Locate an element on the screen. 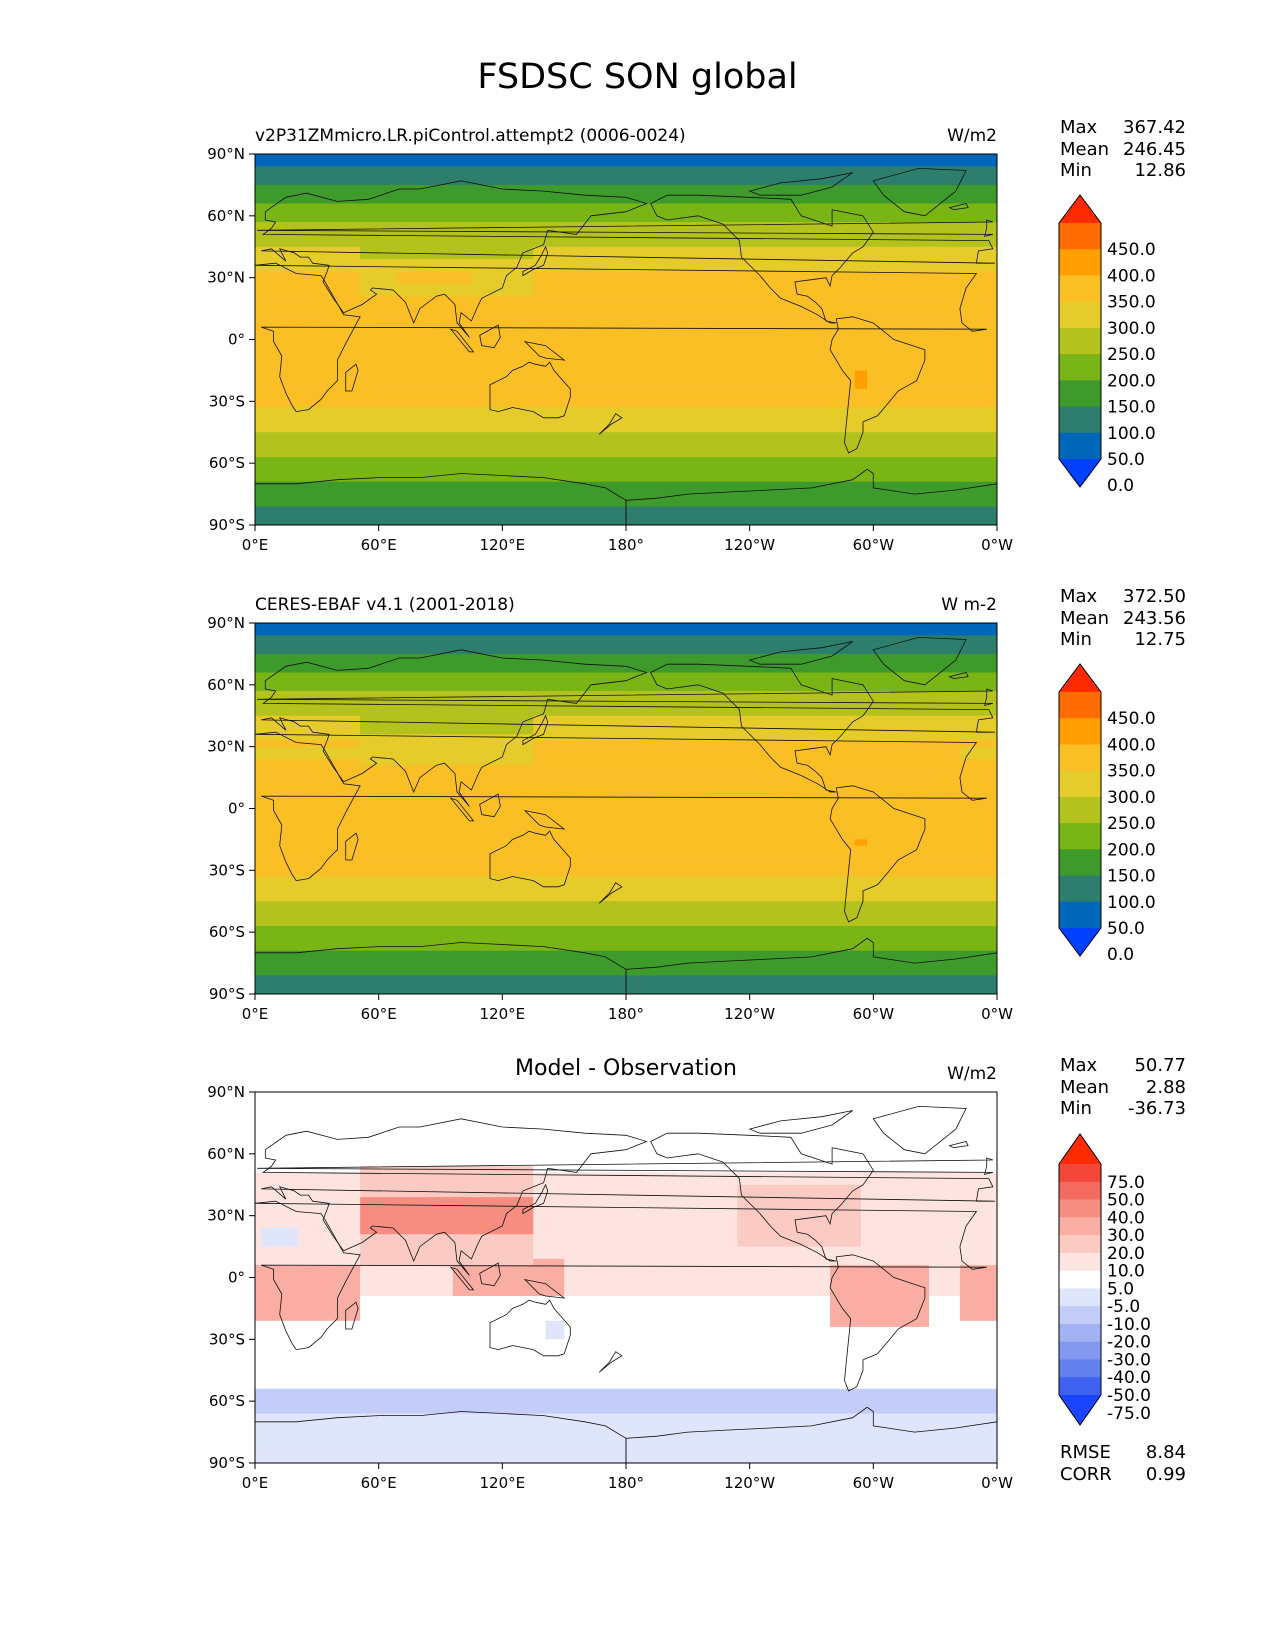 This screenshot has height=1650, width=1275. stat-mean: Mean 246.45 is located at coordinates (1123, 150).